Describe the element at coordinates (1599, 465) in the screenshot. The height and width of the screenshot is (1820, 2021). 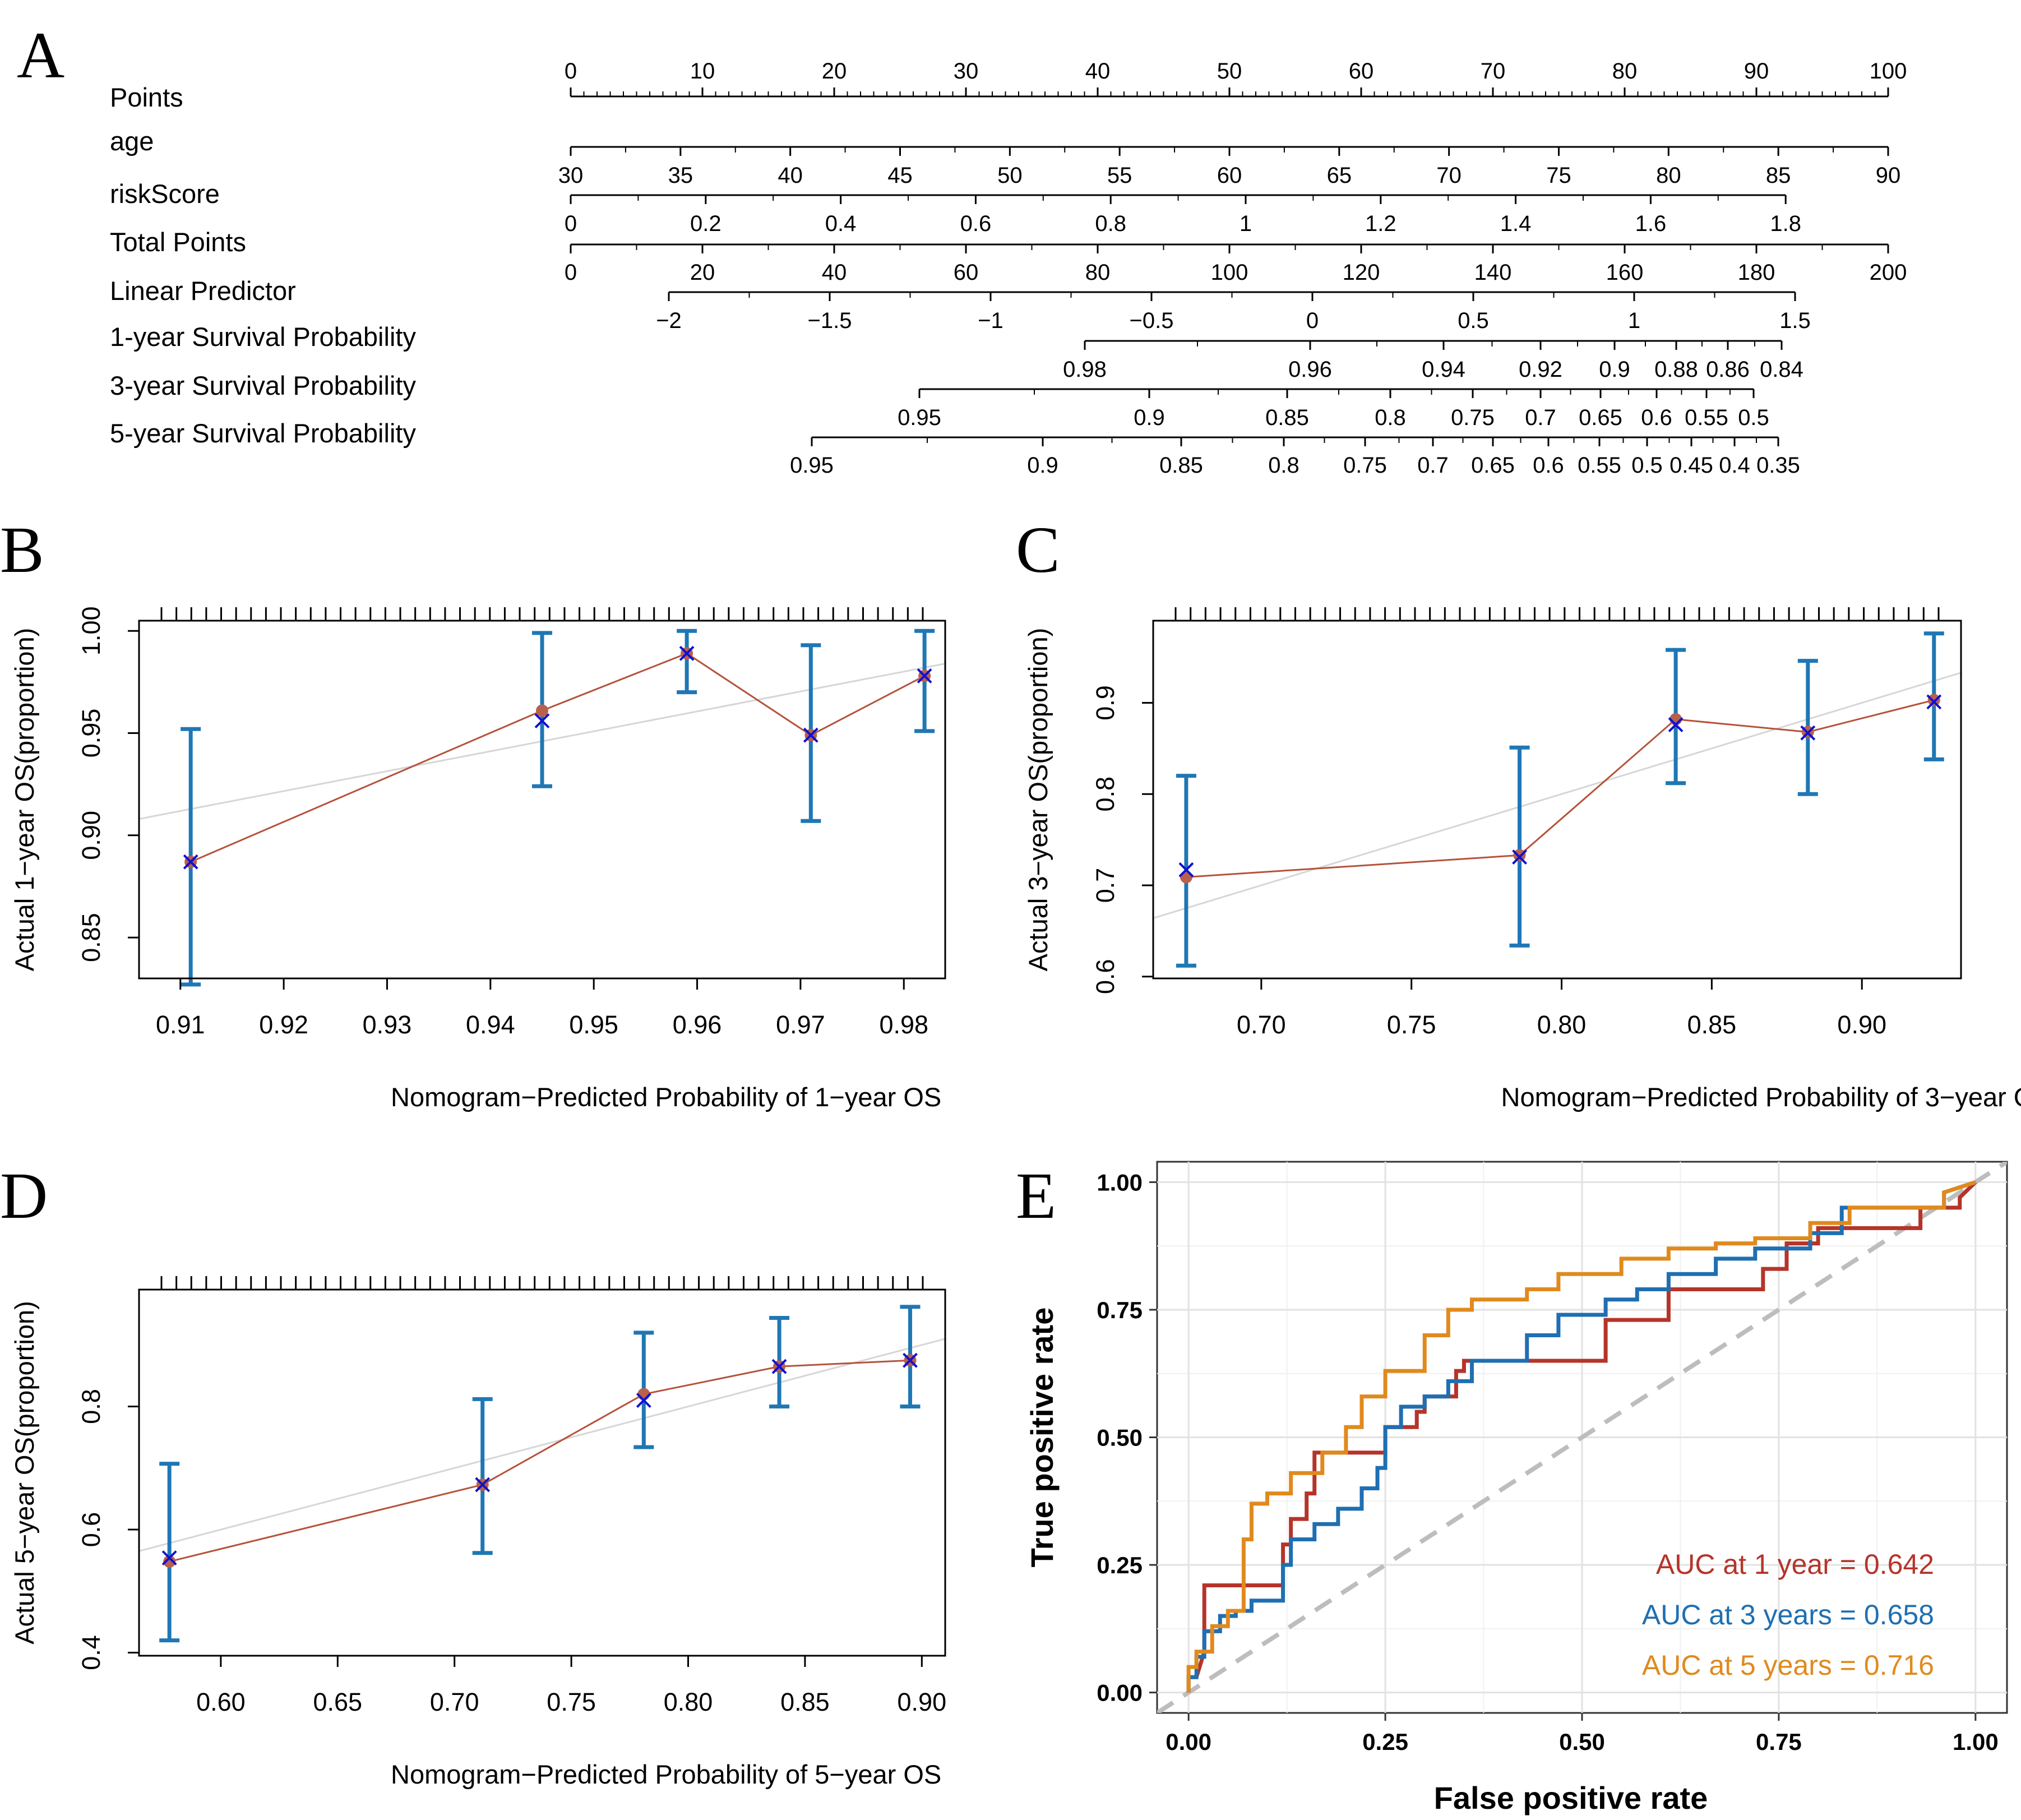
I see `nomogram-tick-label: 0.55` at that location.